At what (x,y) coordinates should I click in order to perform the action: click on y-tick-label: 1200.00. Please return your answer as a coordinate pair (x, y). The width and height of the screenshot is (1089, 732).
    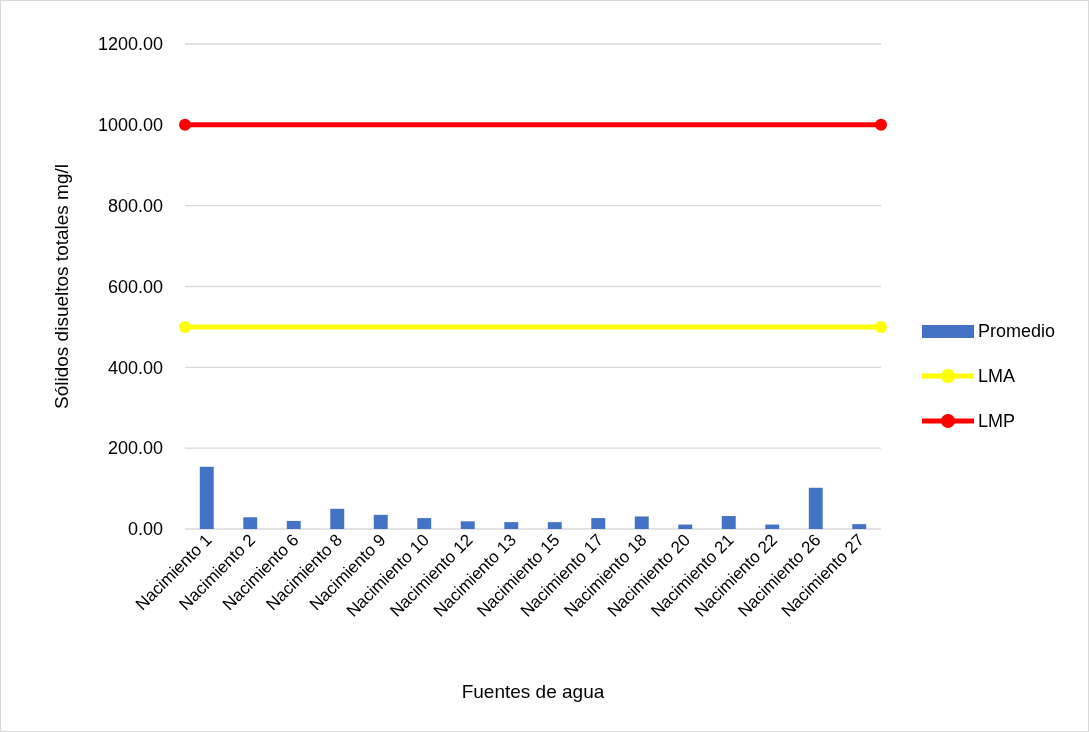
    Looking at the image, I should click on (130, 44).